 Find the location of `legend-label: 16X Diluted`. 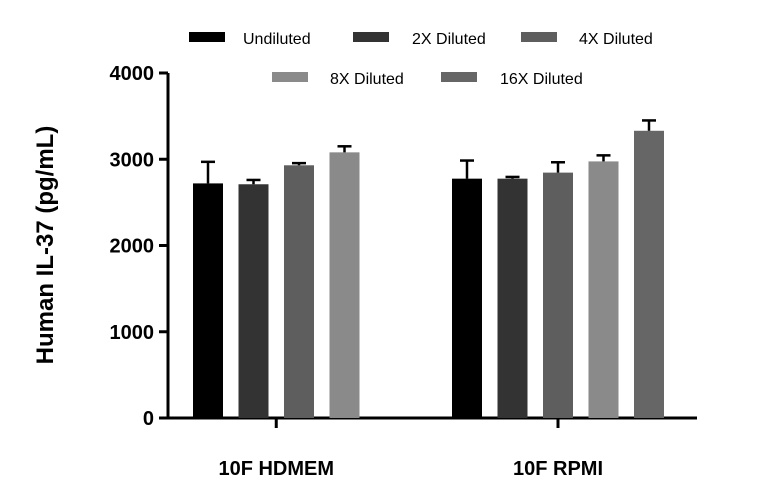

legend-label: 16X Diluted is located at coordinates (541, 79).